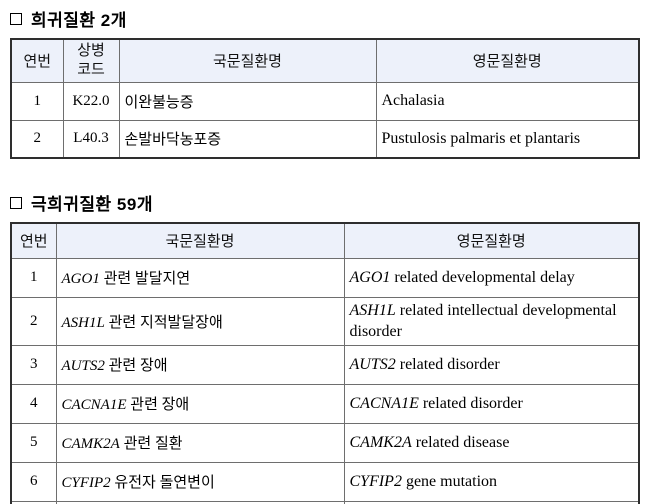  I want to click on korean-name-text: 유전자 돌연변이, so click(164, 483).